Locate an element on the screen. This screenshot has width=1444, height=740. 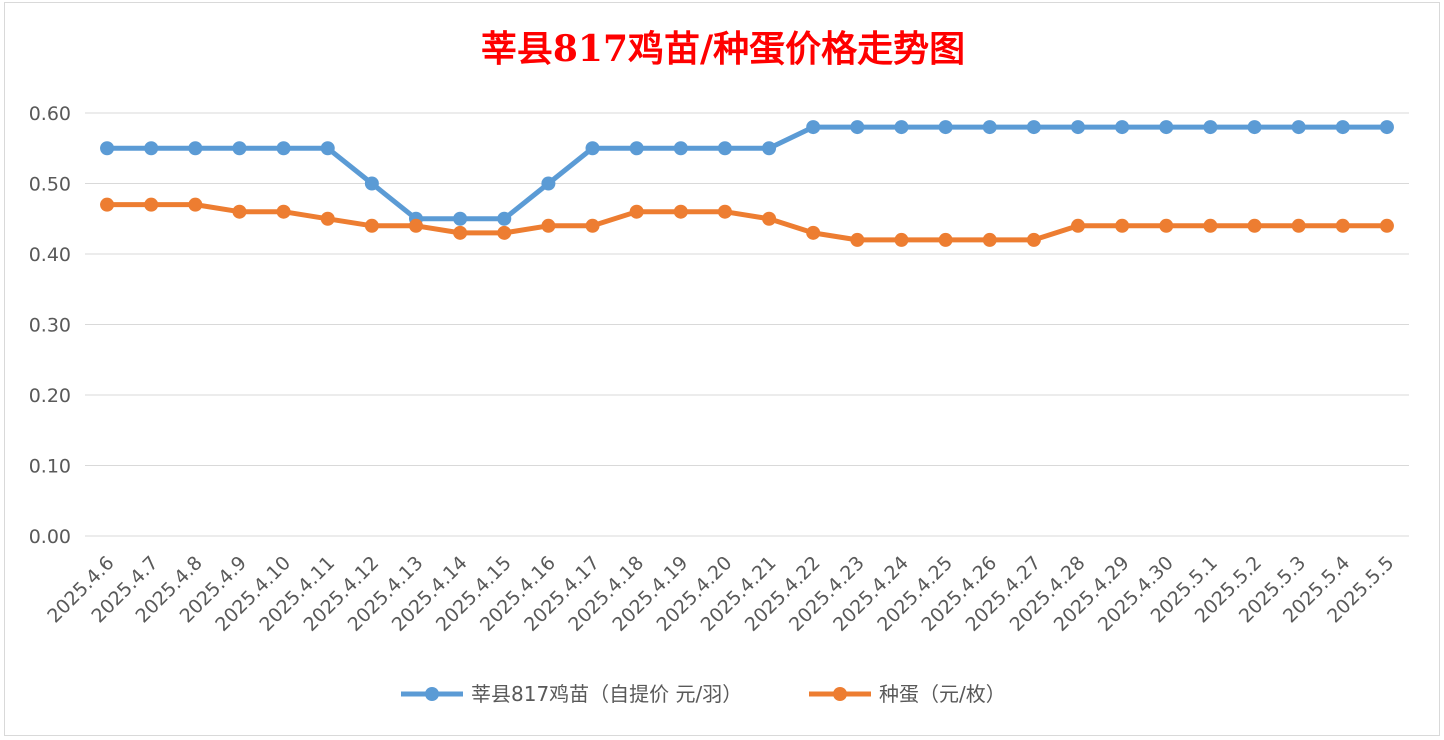
legend-item: 莘县817鸡苗（自提价 元/羽） is located at coordinates (571, 694).